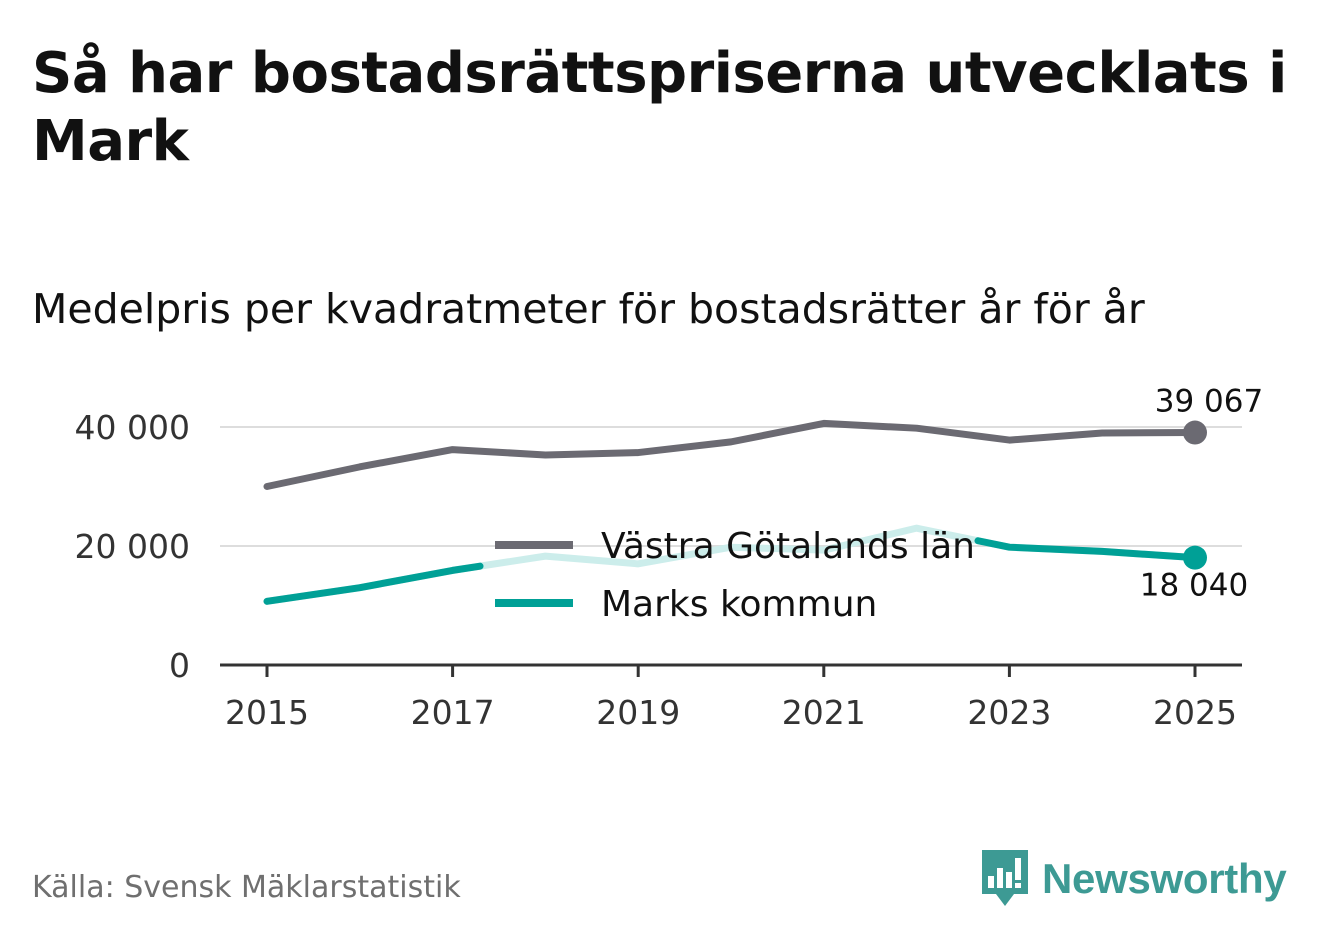 This screenshot has height=939, width=1322. I want to click on x-tick-label: 2017, so click(453, 712).